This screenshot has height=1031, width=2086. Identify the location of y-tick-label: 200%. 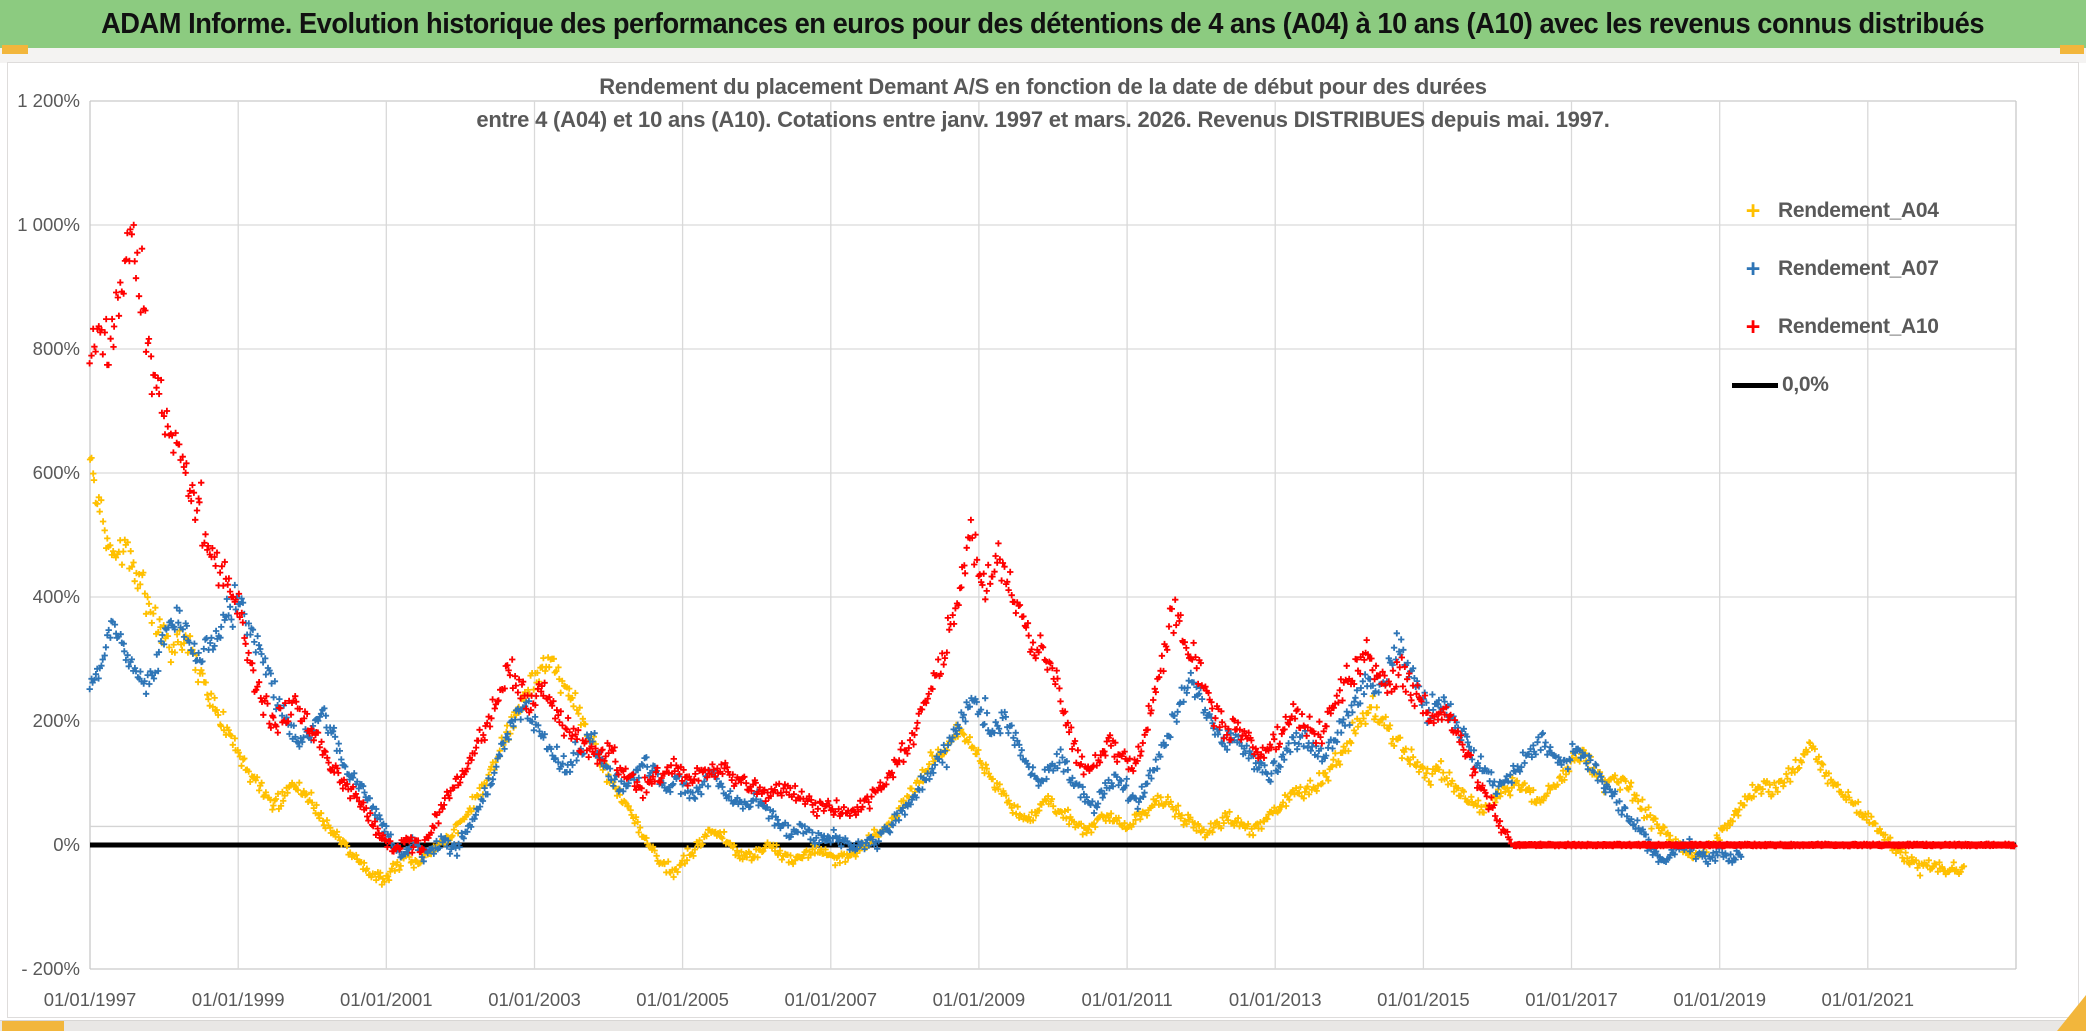
(56, 720).